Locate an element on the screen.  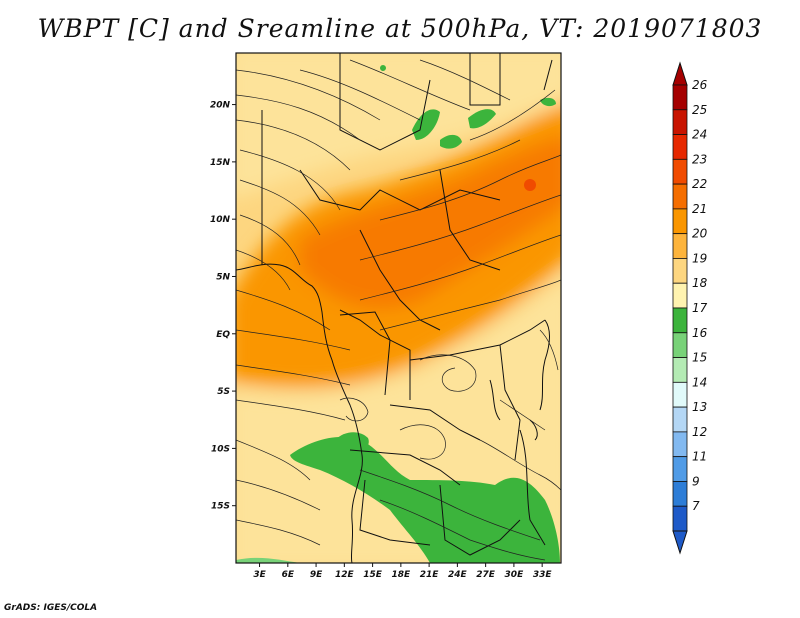
colorbar-label: 13 is located at coordinates (699, 407).